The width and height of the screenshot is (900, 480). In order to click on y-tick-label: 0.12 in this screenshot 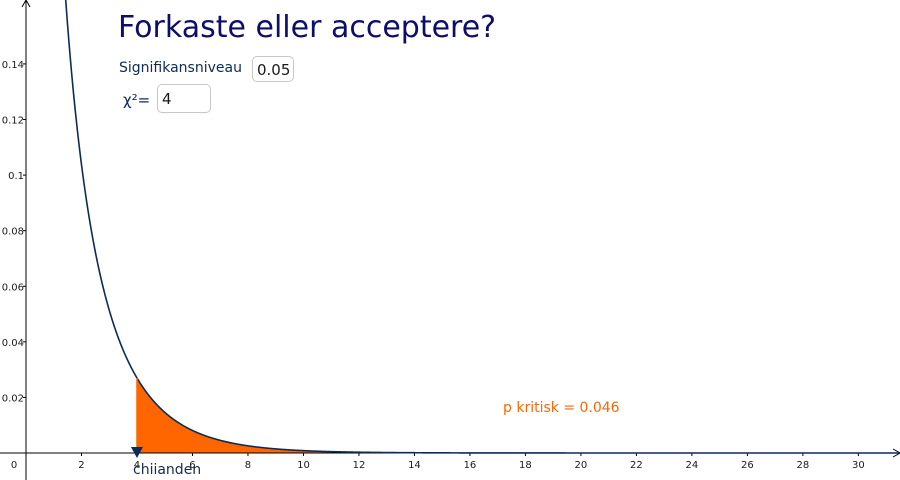, I will do `click(13, 121)`.